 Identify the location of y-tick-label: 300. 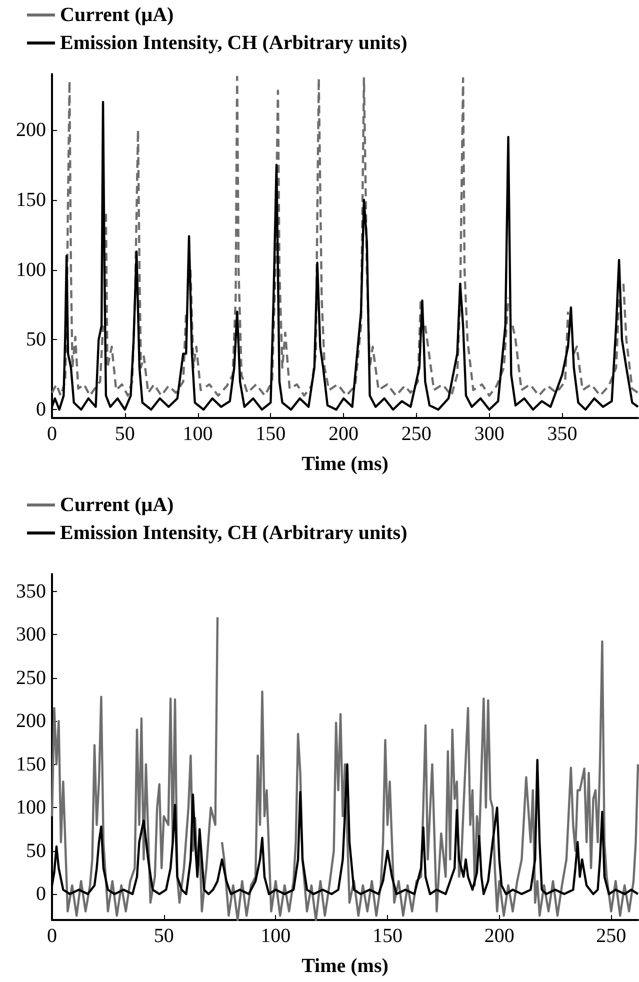
(31, 635).